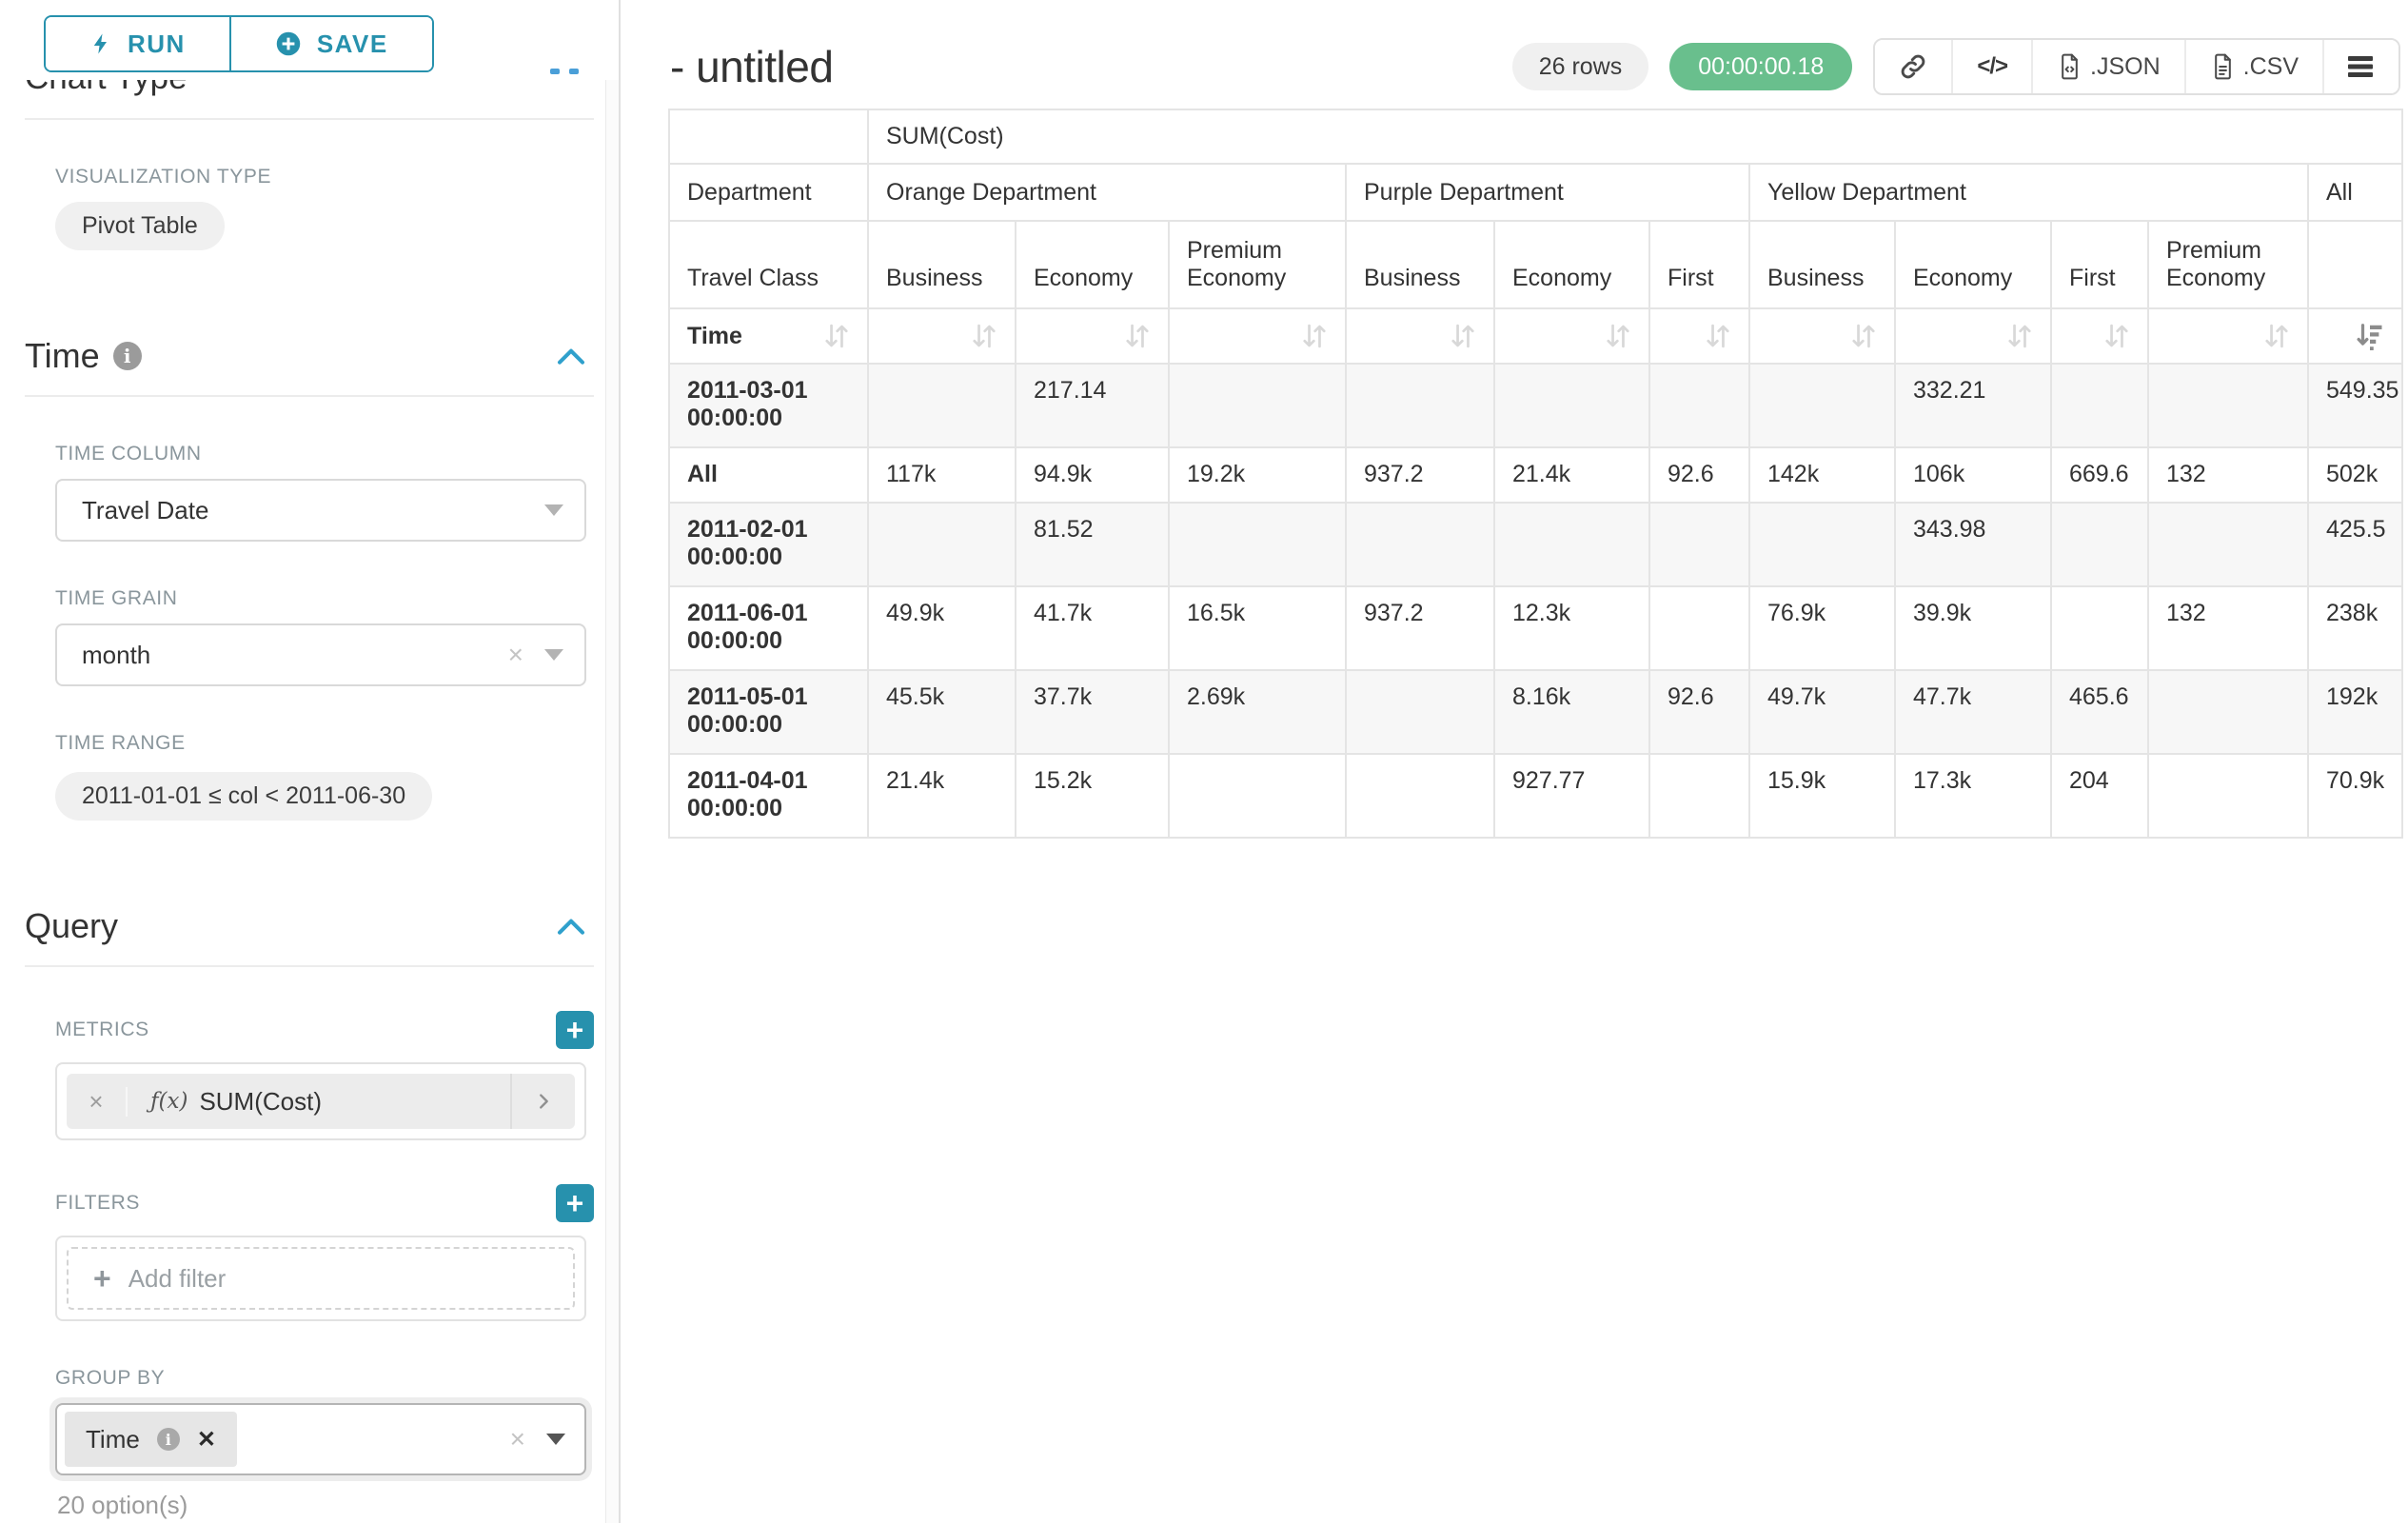 The image size is (2408, 1523). Describe the element at coordinates (768, 712) in the screenshot. I see `row-header-cell: 2011-05-01 00:00:00` at that location.